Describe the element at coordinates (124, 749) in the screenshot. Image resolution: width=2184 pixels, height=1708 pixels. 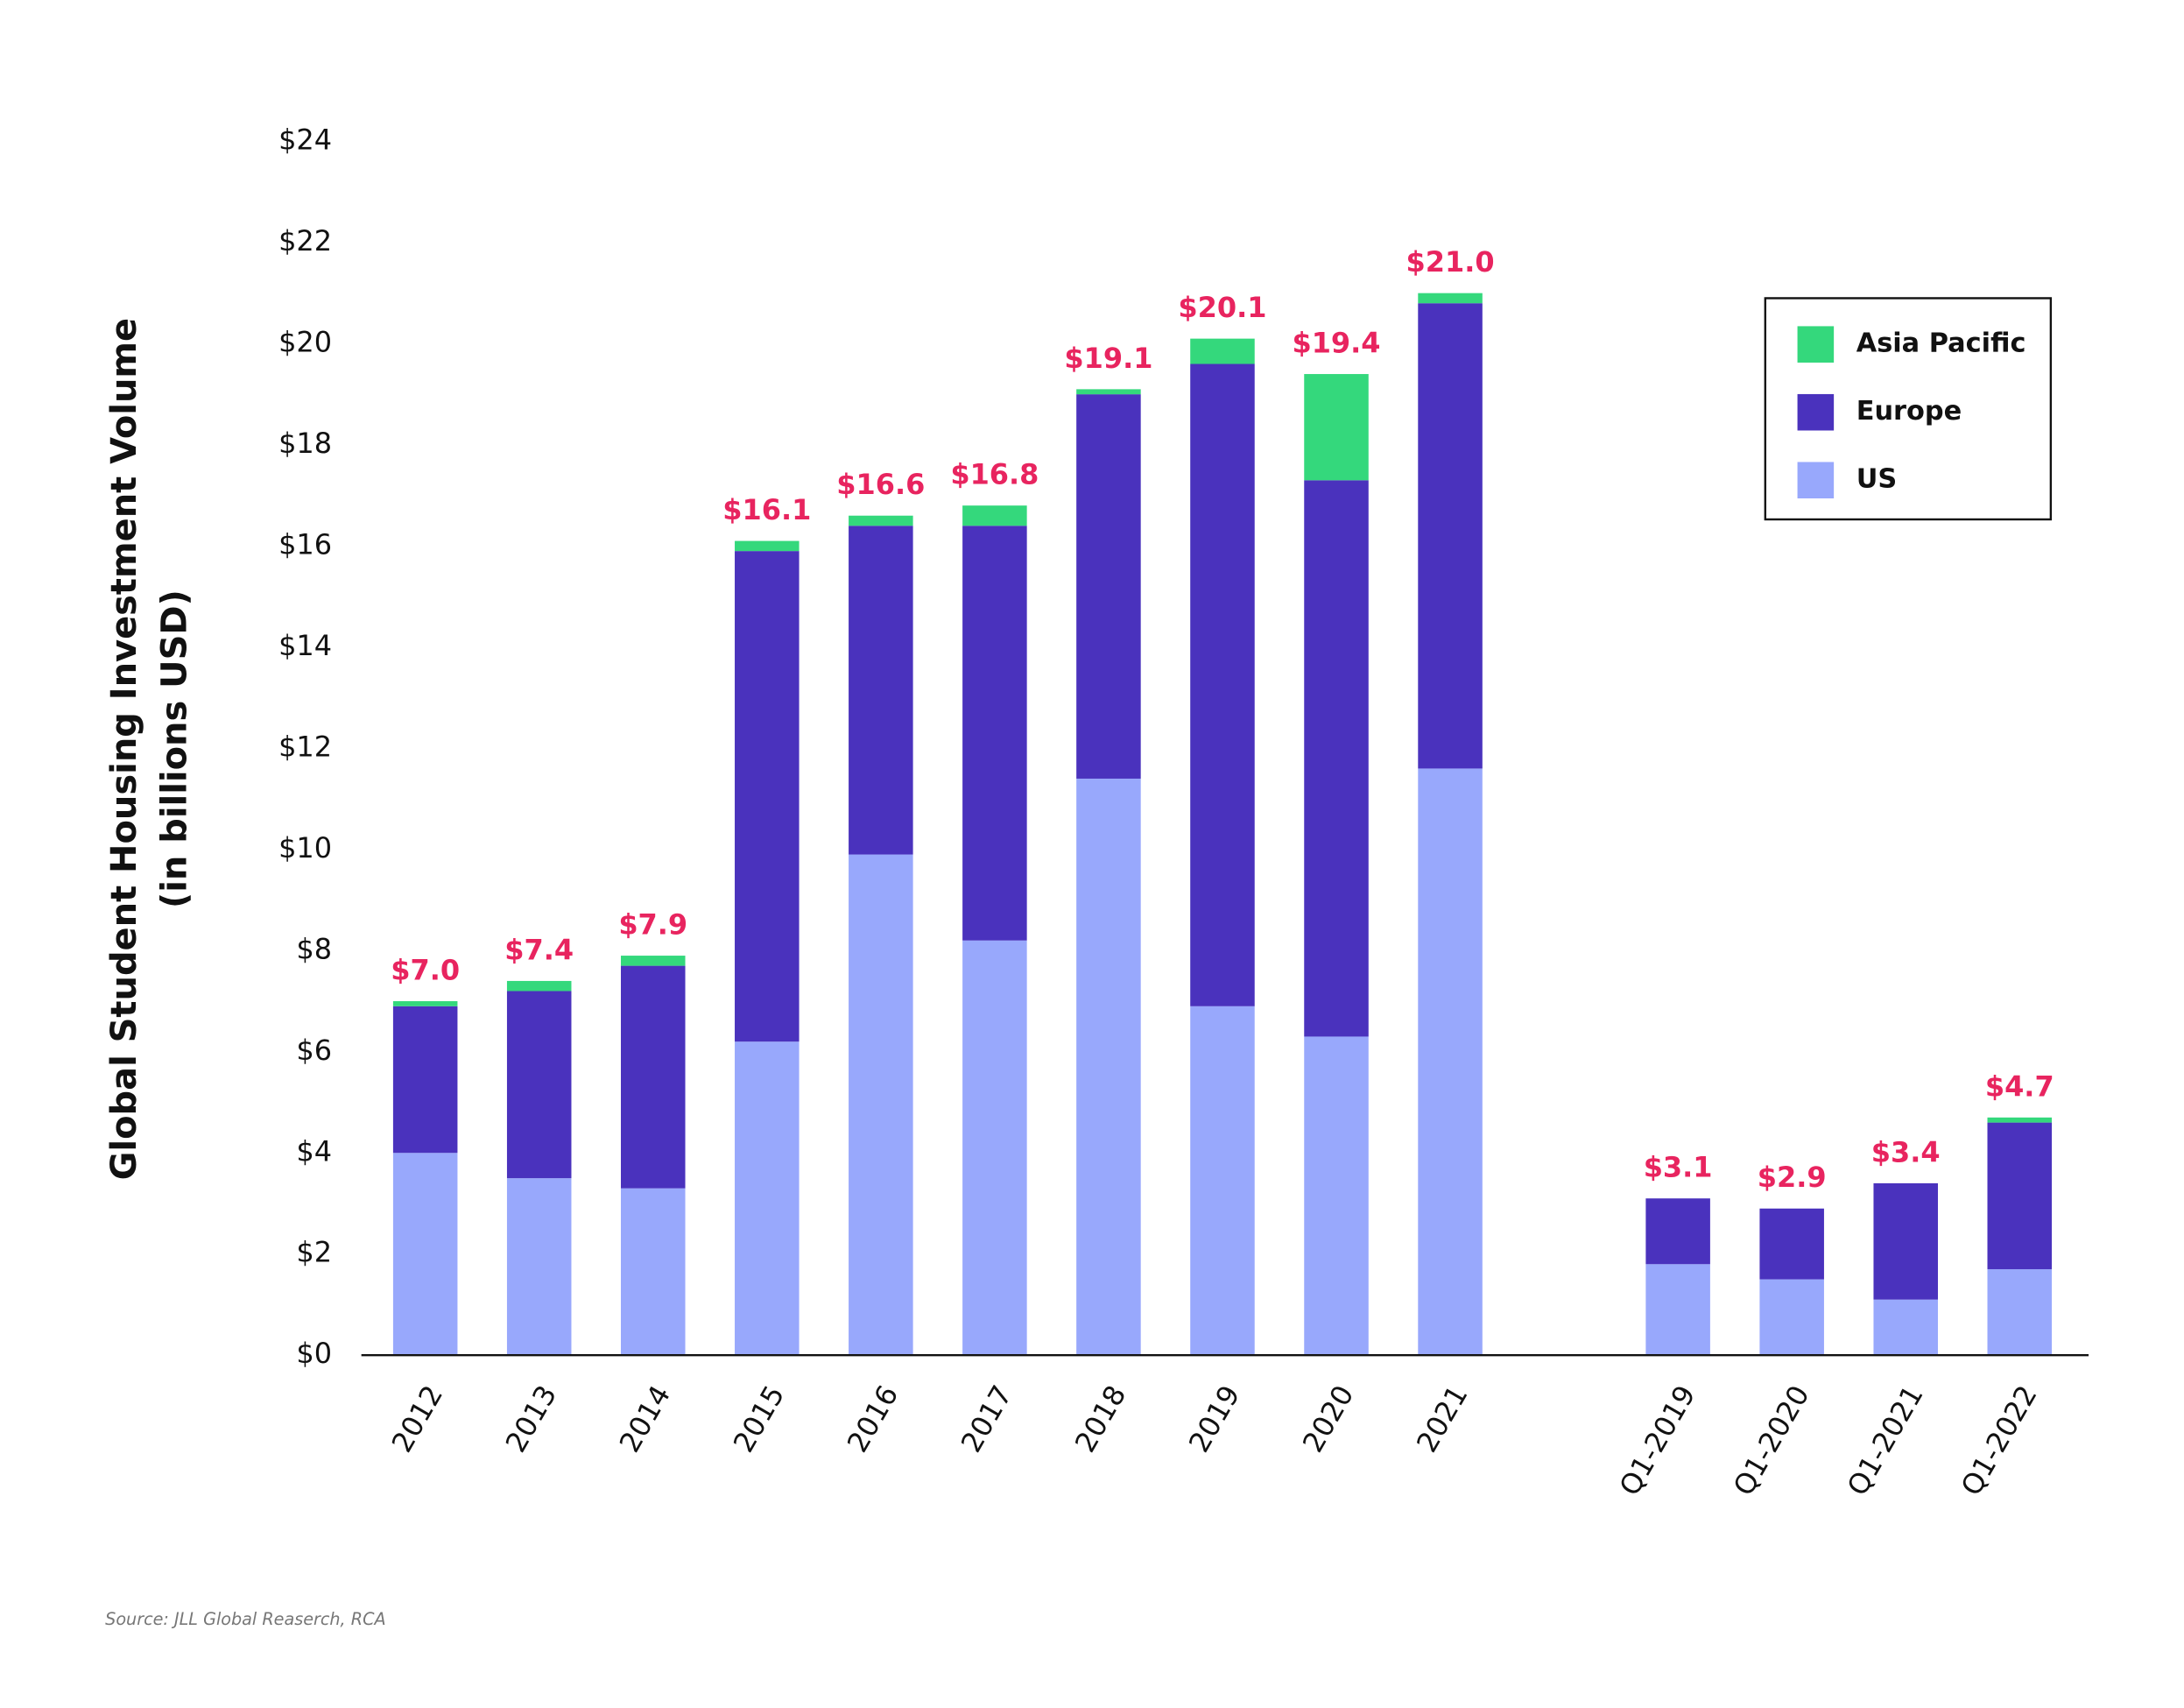
I see `y-axis-title: Global Student Housing Investment Volume` at that location.